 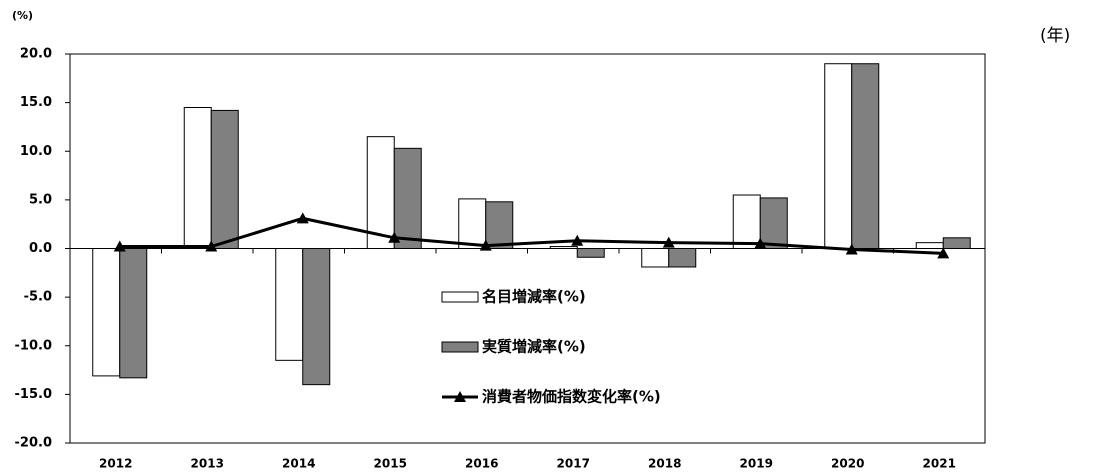 What do you see at coordinates (460, 396) in the screenshot?
I see `legend-marker` at bounding box center [460, 396].